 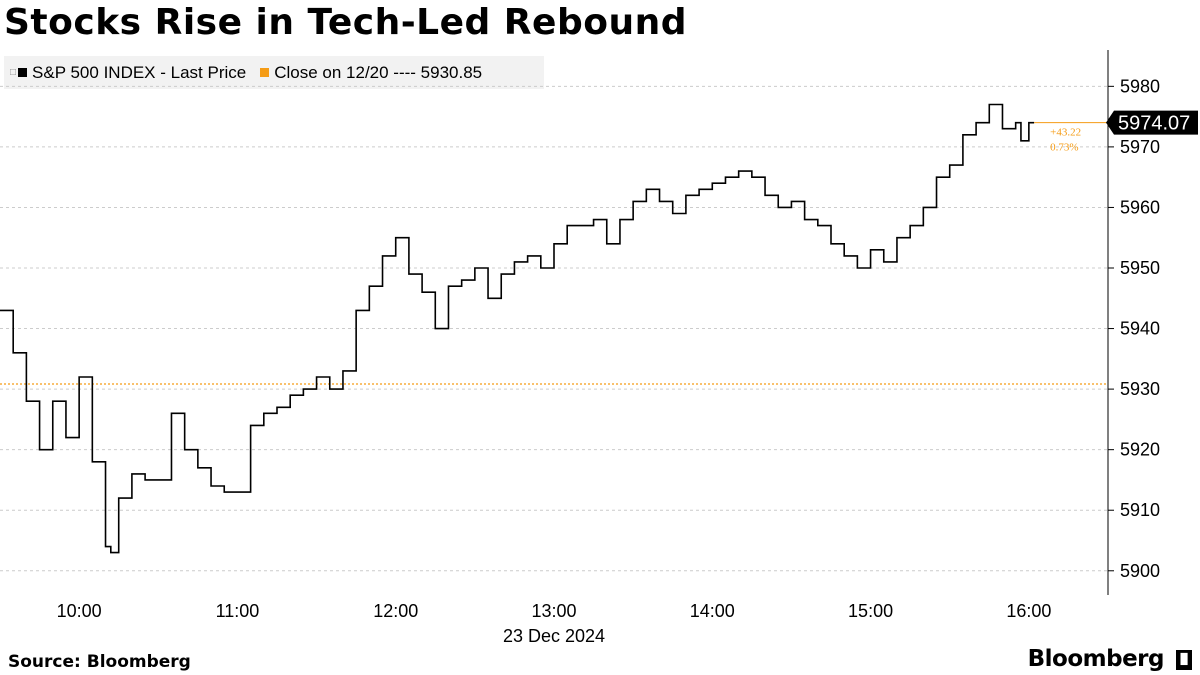 I want to click on x-tick-label: 12:00, so click(x=395, y=611).